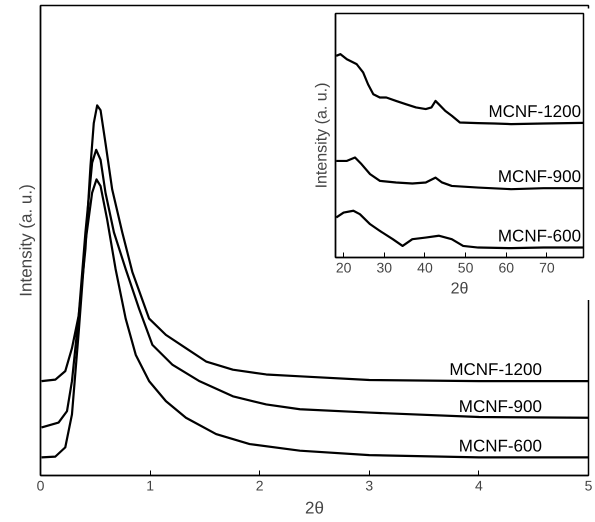 The width and height of the screenshot is (595, 522). What do you see at coordinates (40, 486) in the screenshot?
I see `x-tick-label: 0` at bounding box center [40, 486].